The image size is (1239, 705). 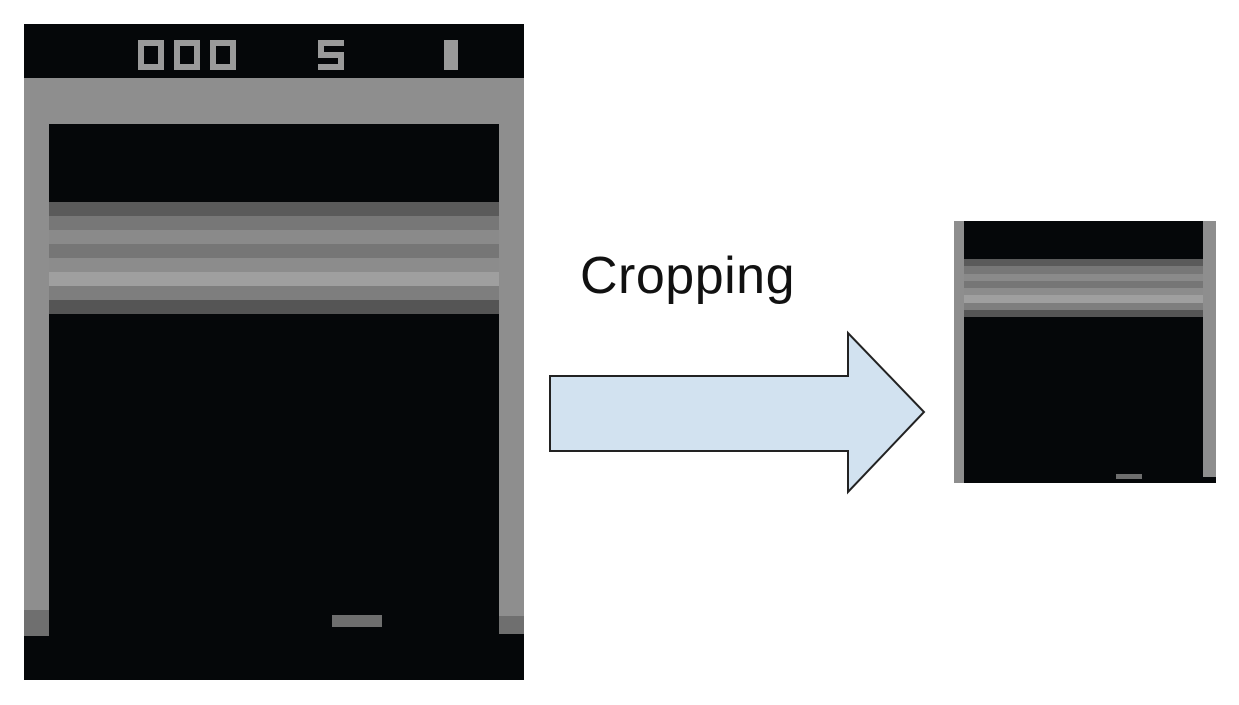 What do you see at coordinates (688, 276) in the screenshot?
I see `cropping-label: Cropping` at bounding box center [688, 276].